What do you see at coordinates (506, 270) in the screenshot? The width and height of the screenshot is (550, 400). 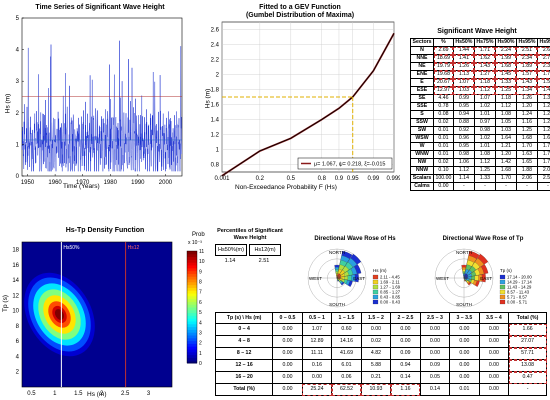 I see `rose-legend-title: Tp (s)` at bounding box center [506, 270].